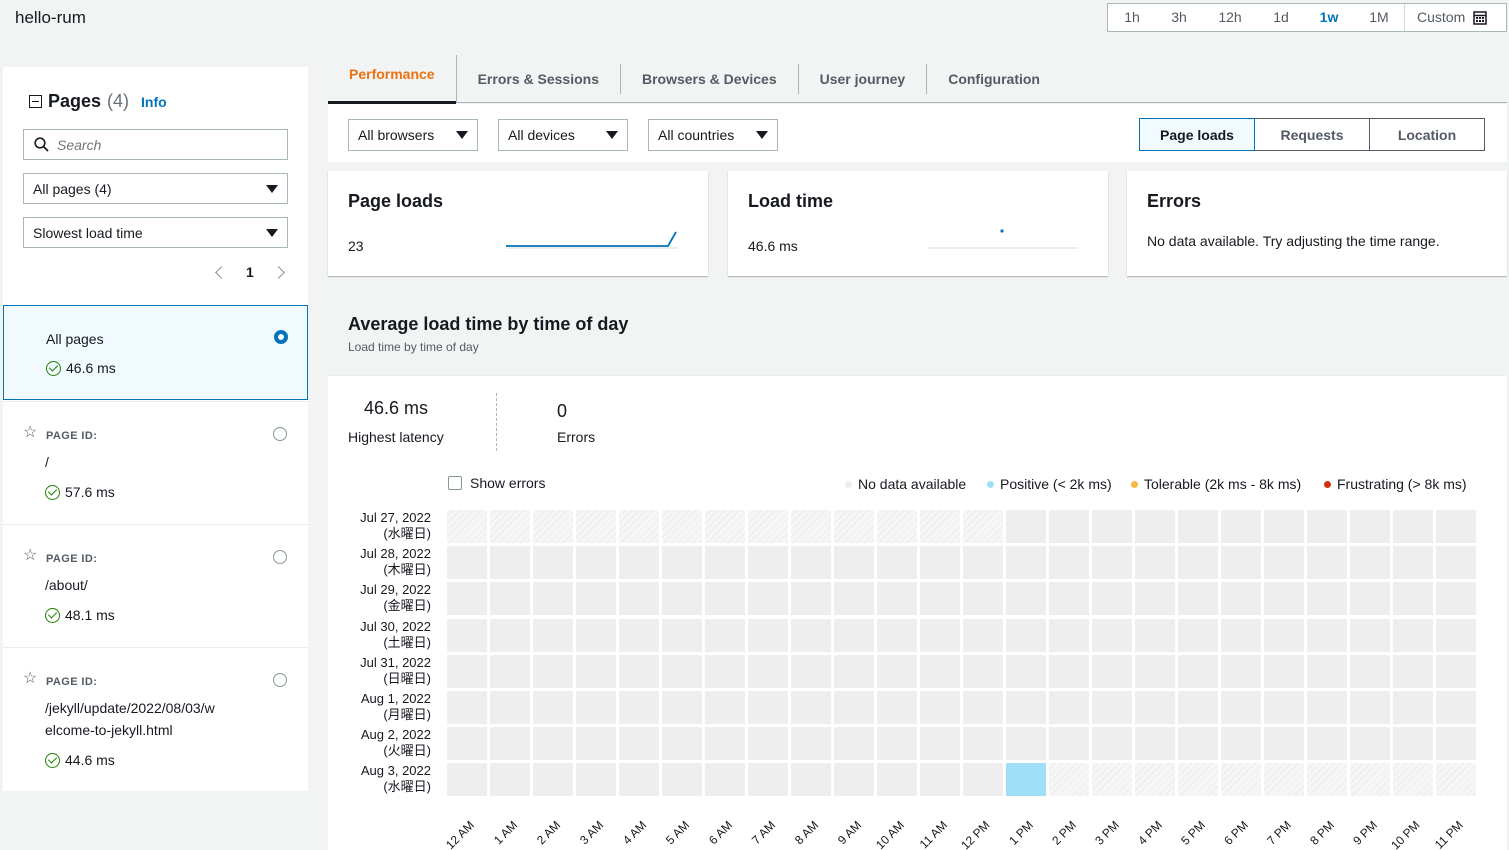 This screenshot has width=1509, height=850. What do you see at coordinates (157, 144) in the screenshot?
I see `search-input` at bounding box center [157, 144].